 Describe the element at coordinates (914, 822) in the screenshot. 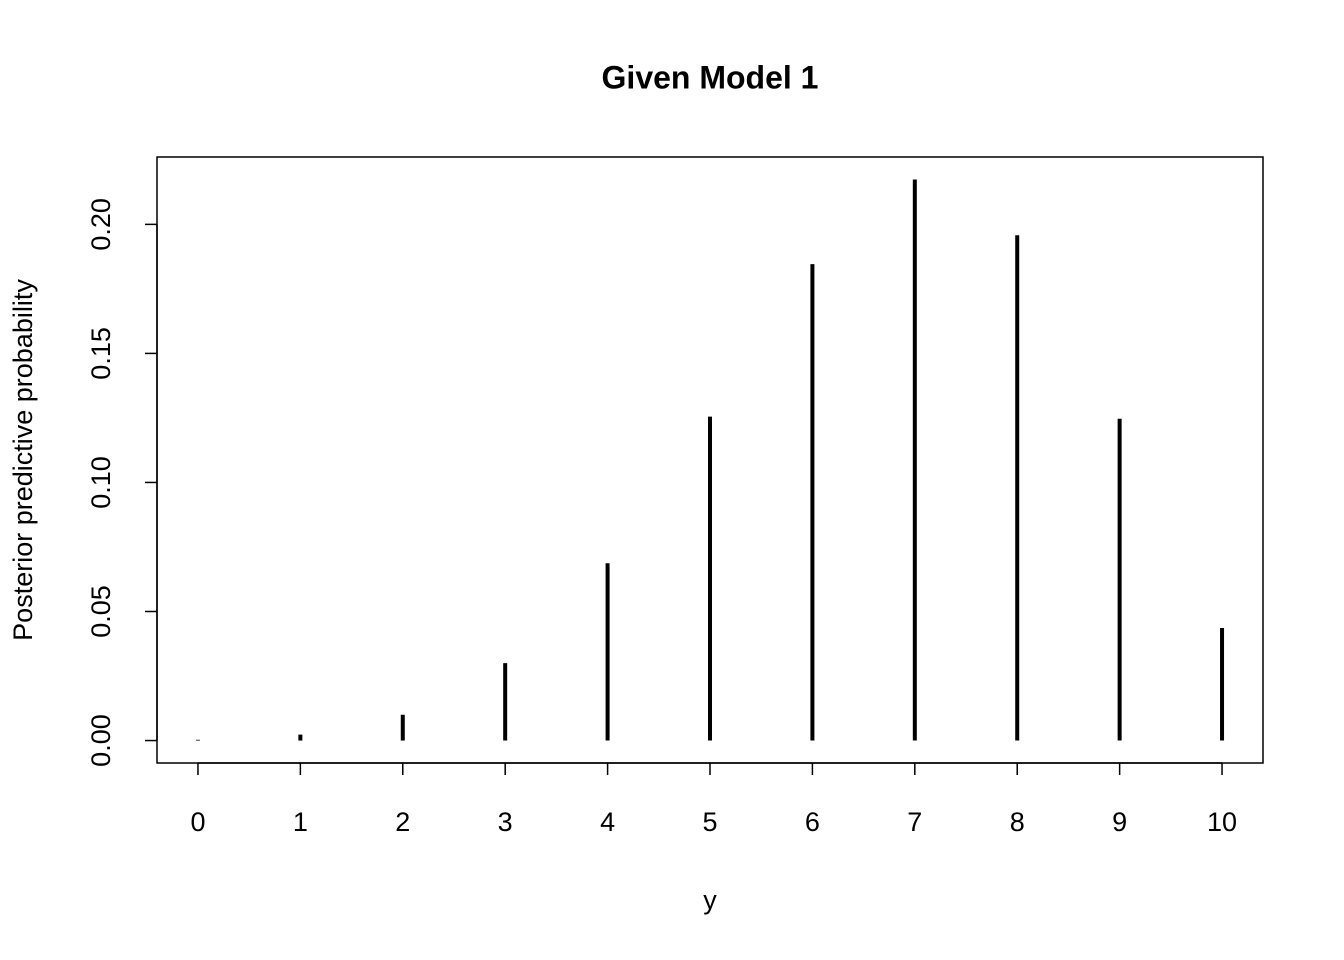

I see `x-tick-label: 7` at that location.